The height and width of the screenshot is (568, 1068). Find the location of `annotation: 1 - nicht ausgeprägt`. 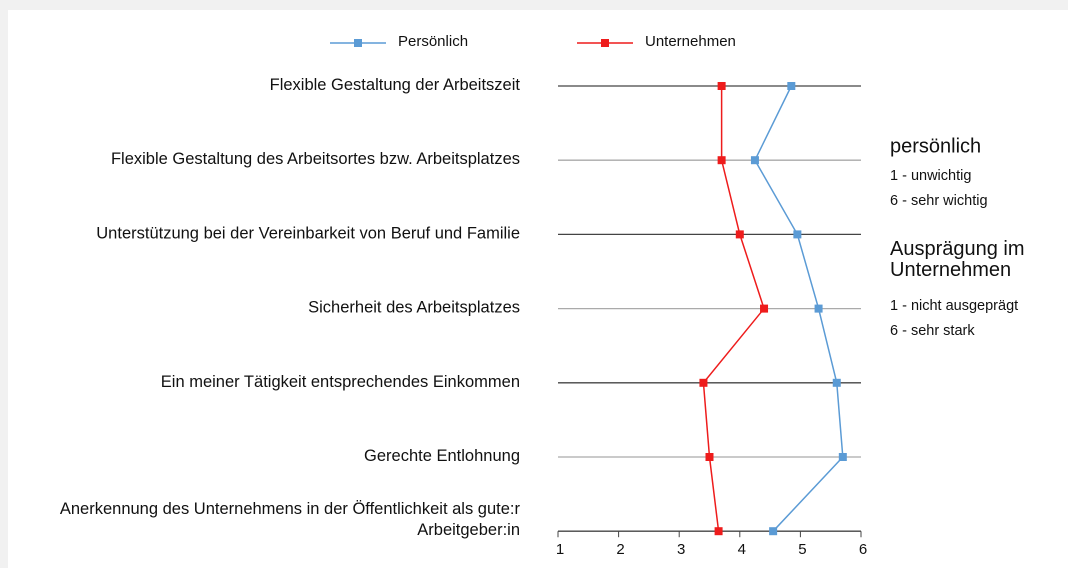

annotation: 1 - nicht ausgeprägt is located at coordinates (954, 306).